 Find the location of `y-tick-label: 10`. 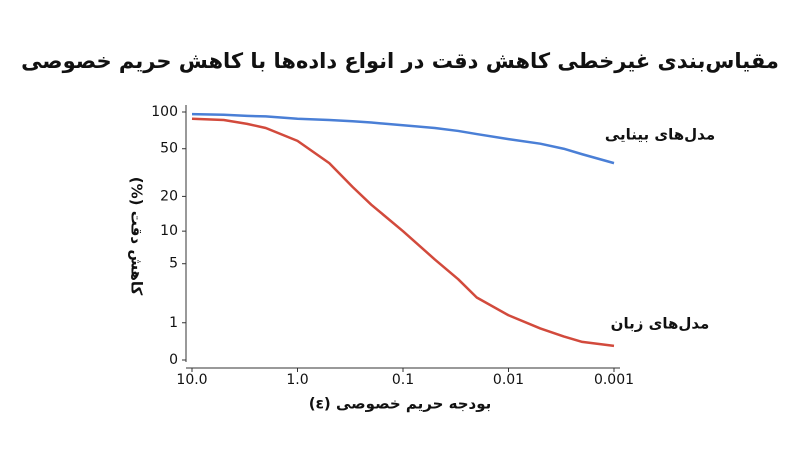

y-tick-label: 10 is located at coordinates (169, 231).